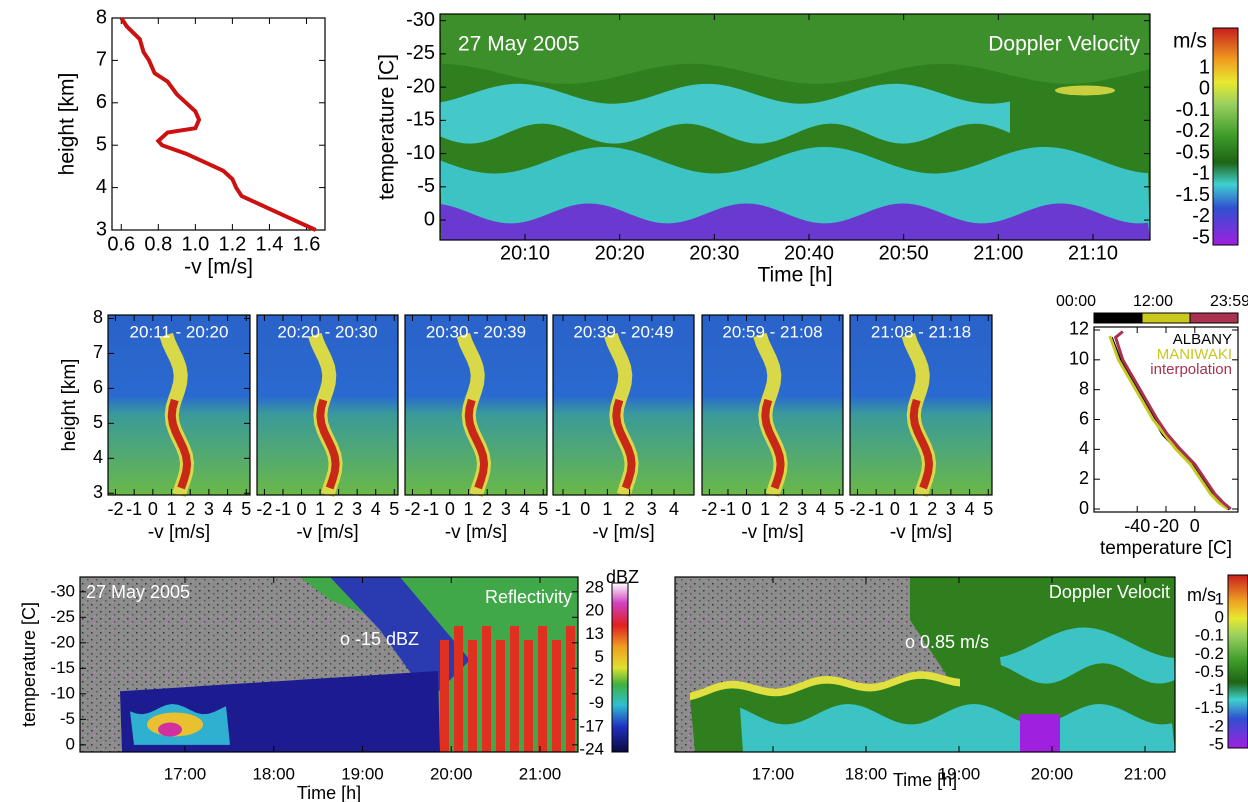  Describe the element at coordinates (594, 633) in the screenshot. I see `colorbar-label: 13` at that location.